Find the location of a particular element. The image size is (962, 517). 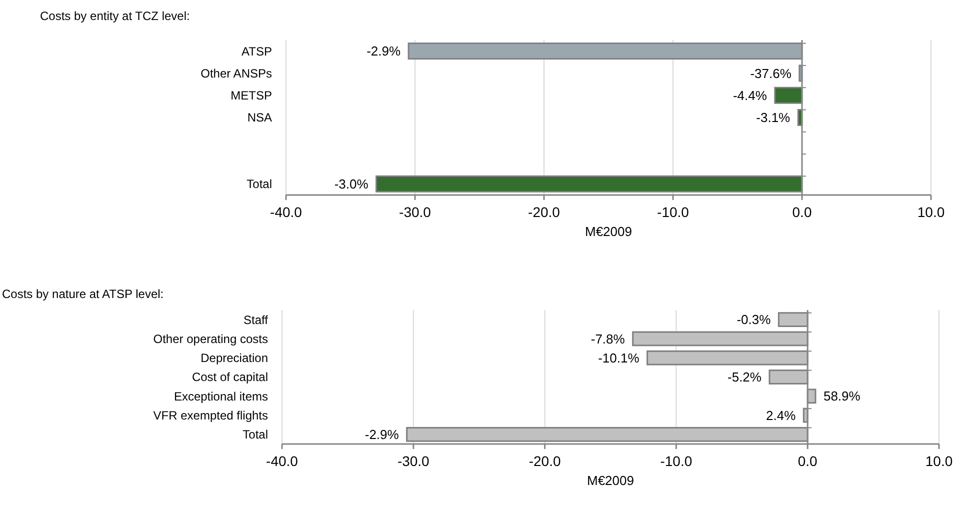

y-tick-label: Other ANSPs is located at coordinates (236, 73).